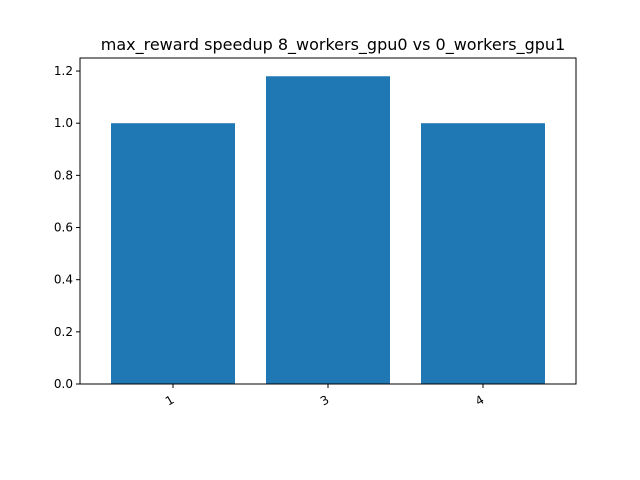  I want to click on y-tick-label: 1.0, so click(63, 123).